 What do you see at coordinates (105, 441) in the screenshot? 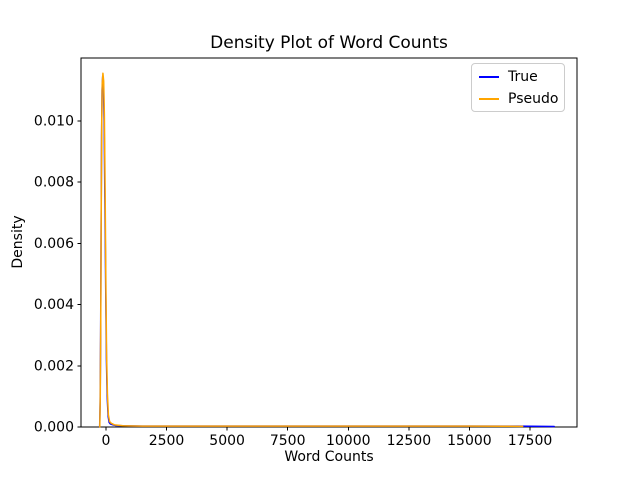
I see `x-tick-label: 0` at bounding box center [105, 441].